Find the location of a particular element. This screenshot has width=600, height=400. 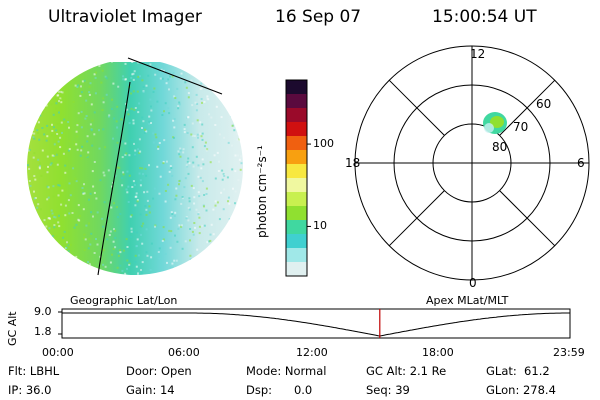

altitude-curve is located at coordinates (316, 324).